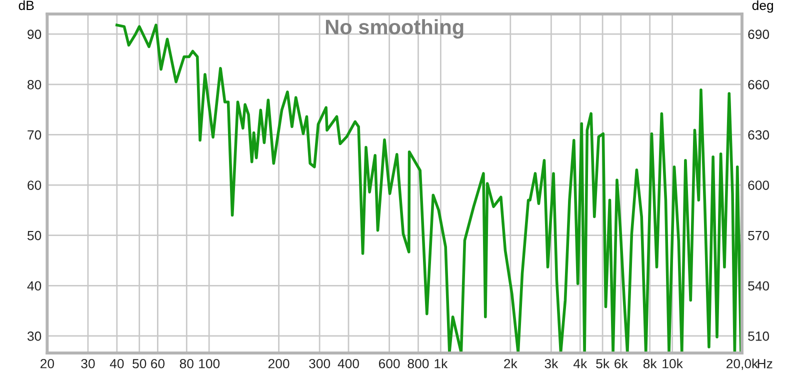  Describe the element at coordinates (187, 363) in the screenshot. I see `x-tick-label: 80` at that location.